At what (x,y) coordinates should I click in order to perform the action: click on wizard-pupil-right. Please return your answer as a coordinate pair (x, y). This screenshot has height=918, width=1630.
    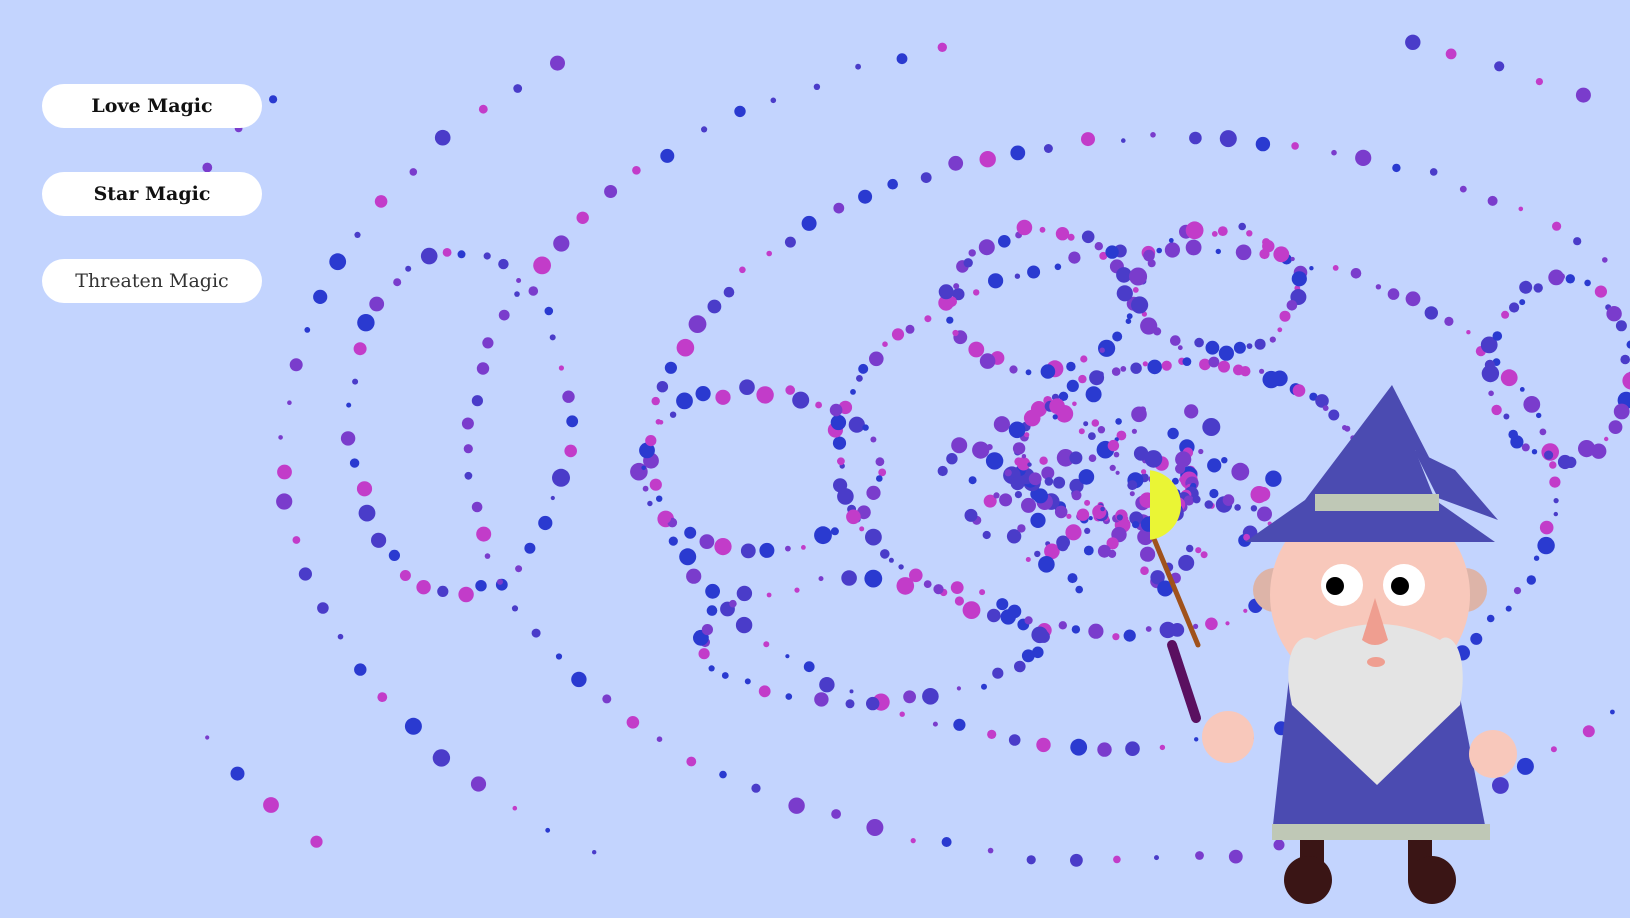
    Looking at the image, I should click on (1400, 586).